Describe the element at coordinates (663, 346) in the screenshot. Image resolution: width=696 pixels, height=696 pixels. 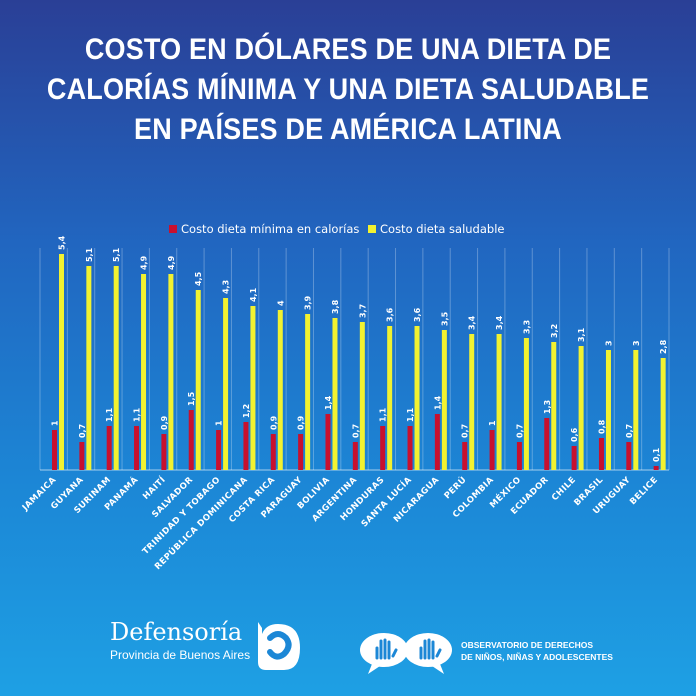
I see `data-label: 2,8` at that location.